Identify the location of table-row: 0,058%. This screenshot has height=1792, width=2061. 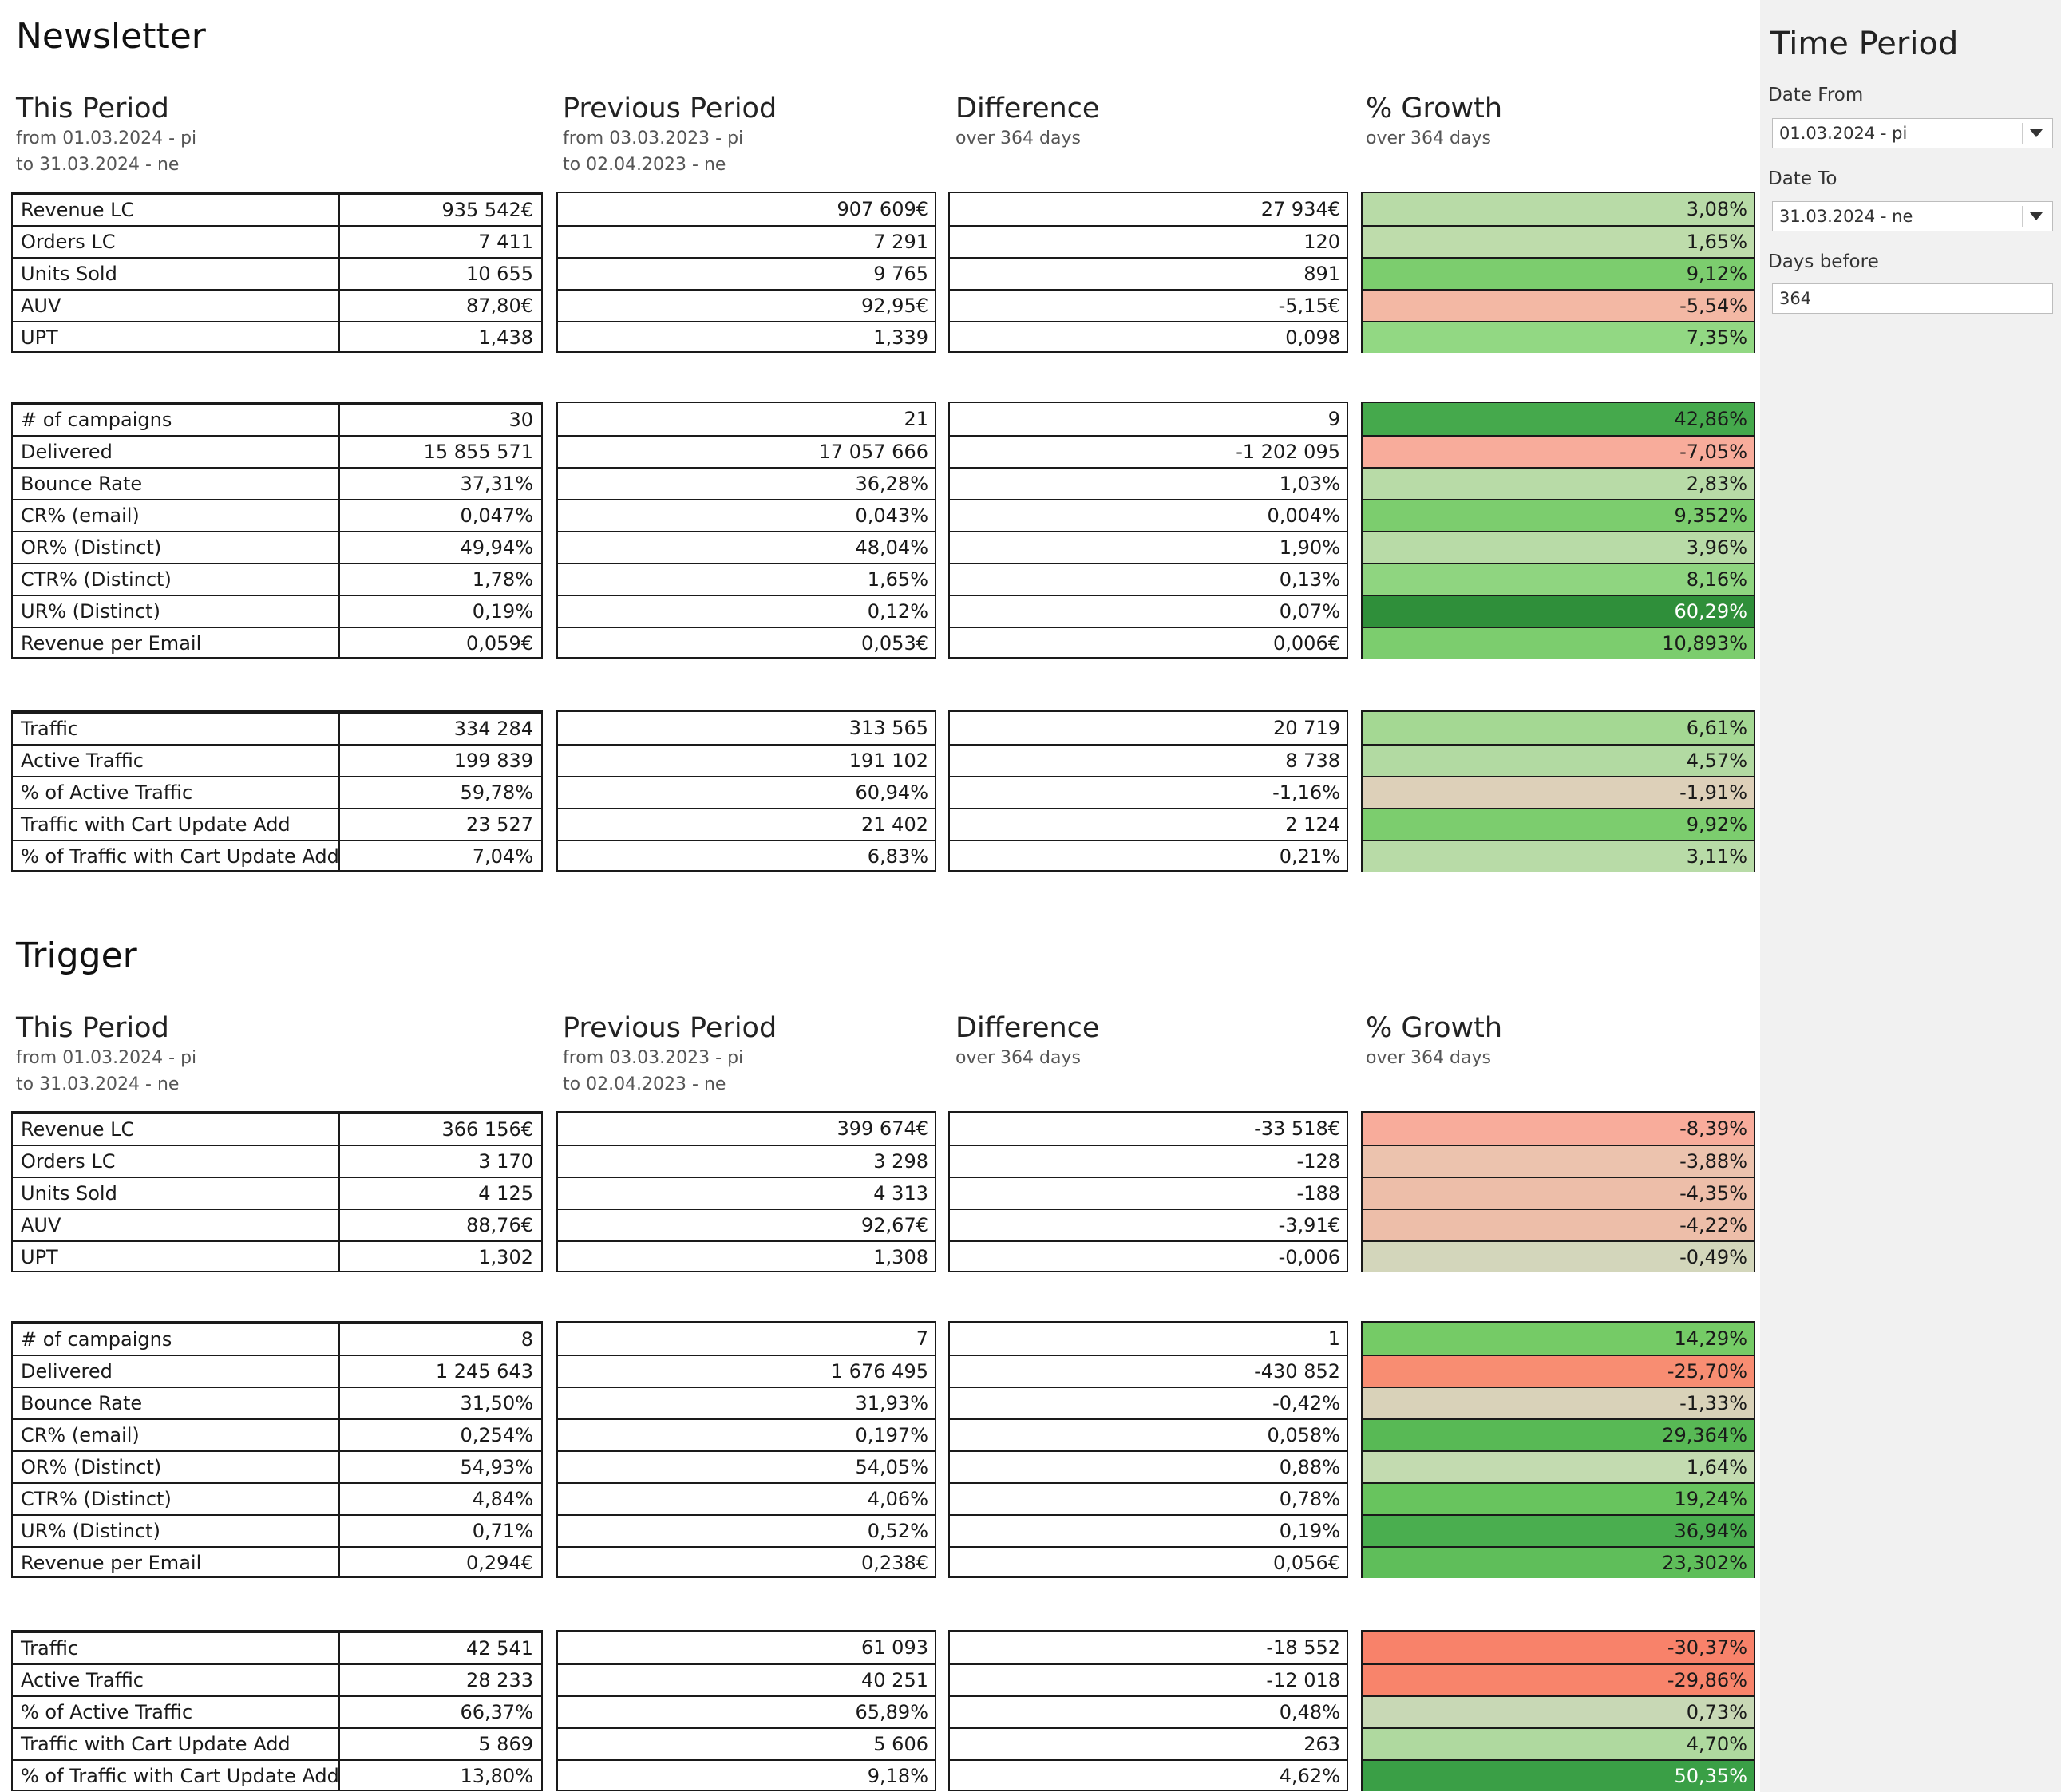
(1148, 1434).